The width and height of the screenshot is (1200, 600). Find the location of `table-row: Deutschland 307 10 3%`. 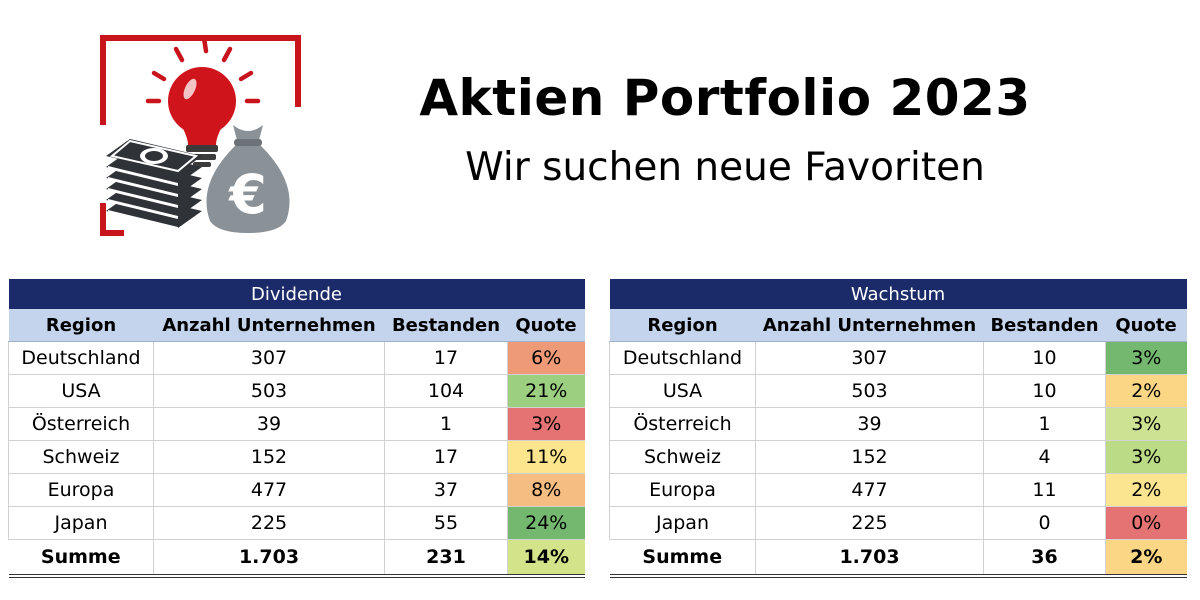

table-row: Deutschland 307 10 3% is located at coordinates (898, 358).